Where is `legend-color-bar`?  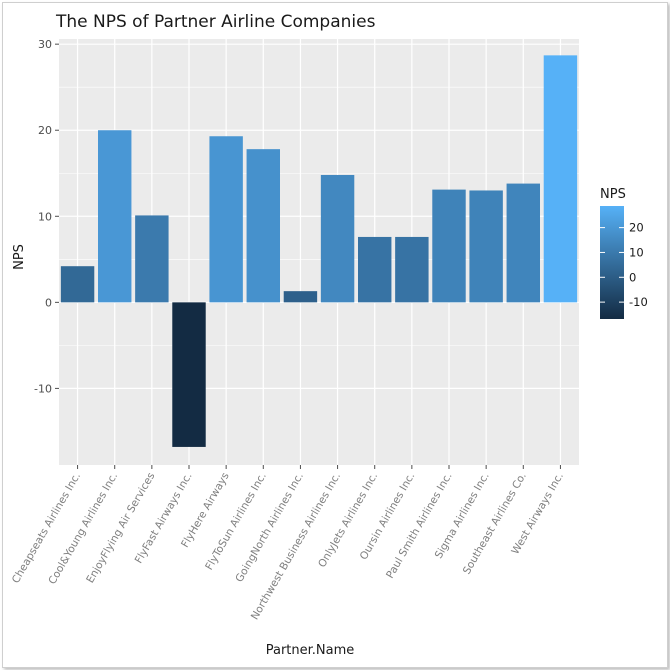 legend-color-bar is located at coordinates (612, 262).